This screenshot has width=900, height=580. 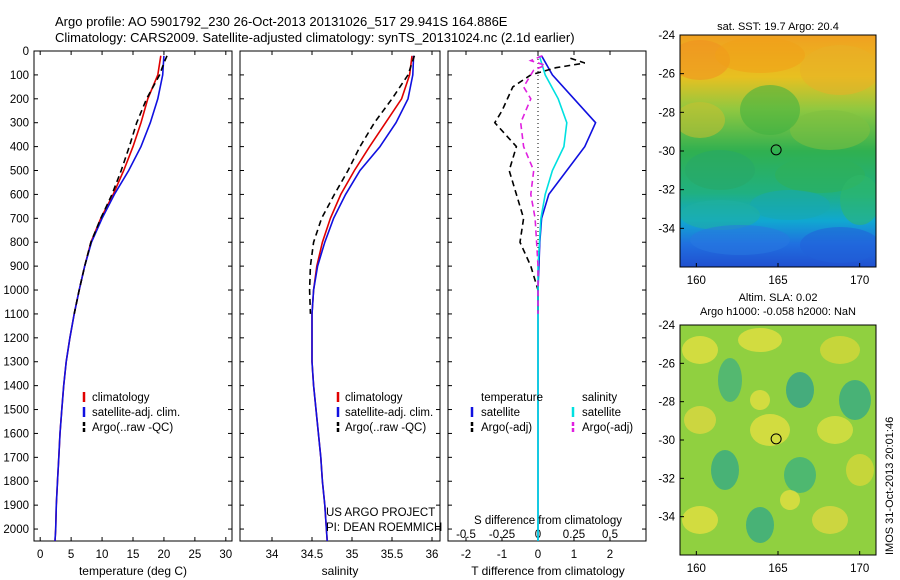 I want to click on legend-satellite-adj: satellite-adj. clim., so click(x=136, y=413).